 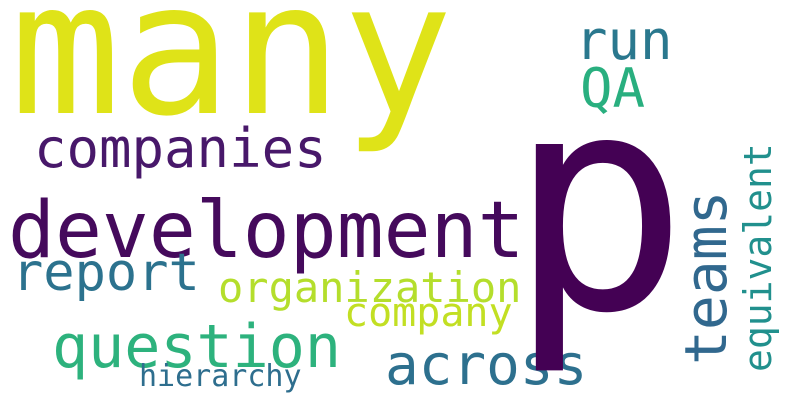 What do you see at coordinates (624, 40) in the screenshot?
I see `word-run: run` at bounding box center [624, 40].